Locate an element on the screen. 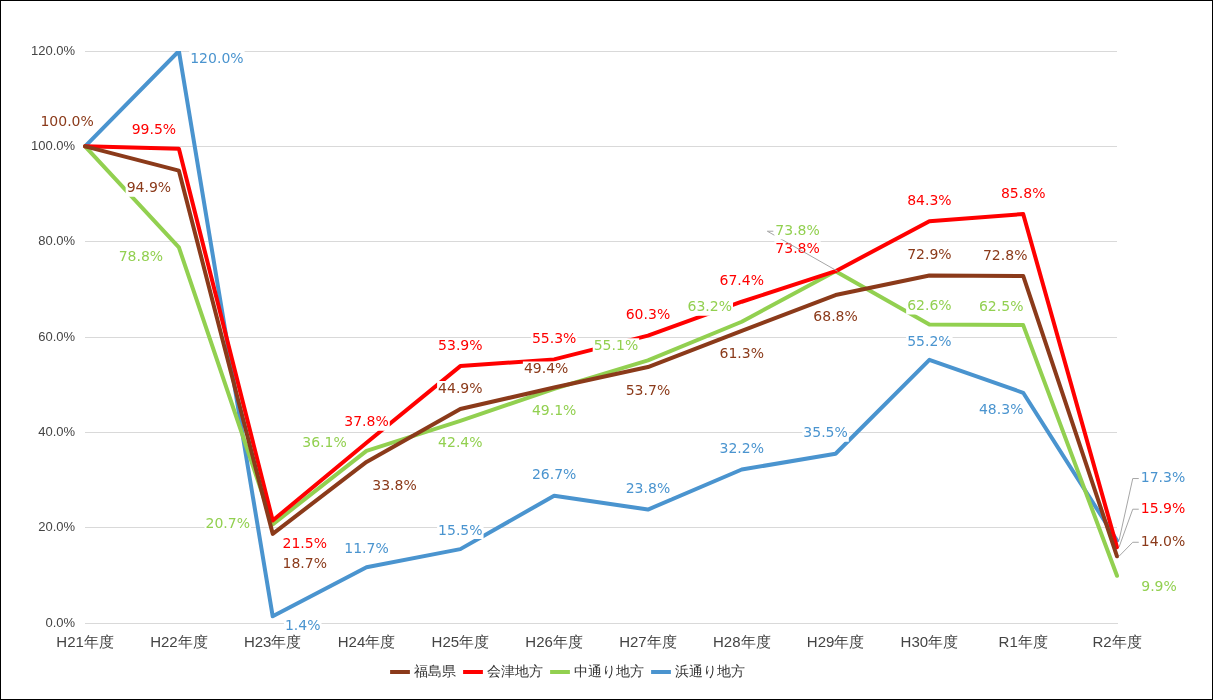 This screenshot has height=700, width=1213. data-label: 36.1% is located at coordinates (324, 441).